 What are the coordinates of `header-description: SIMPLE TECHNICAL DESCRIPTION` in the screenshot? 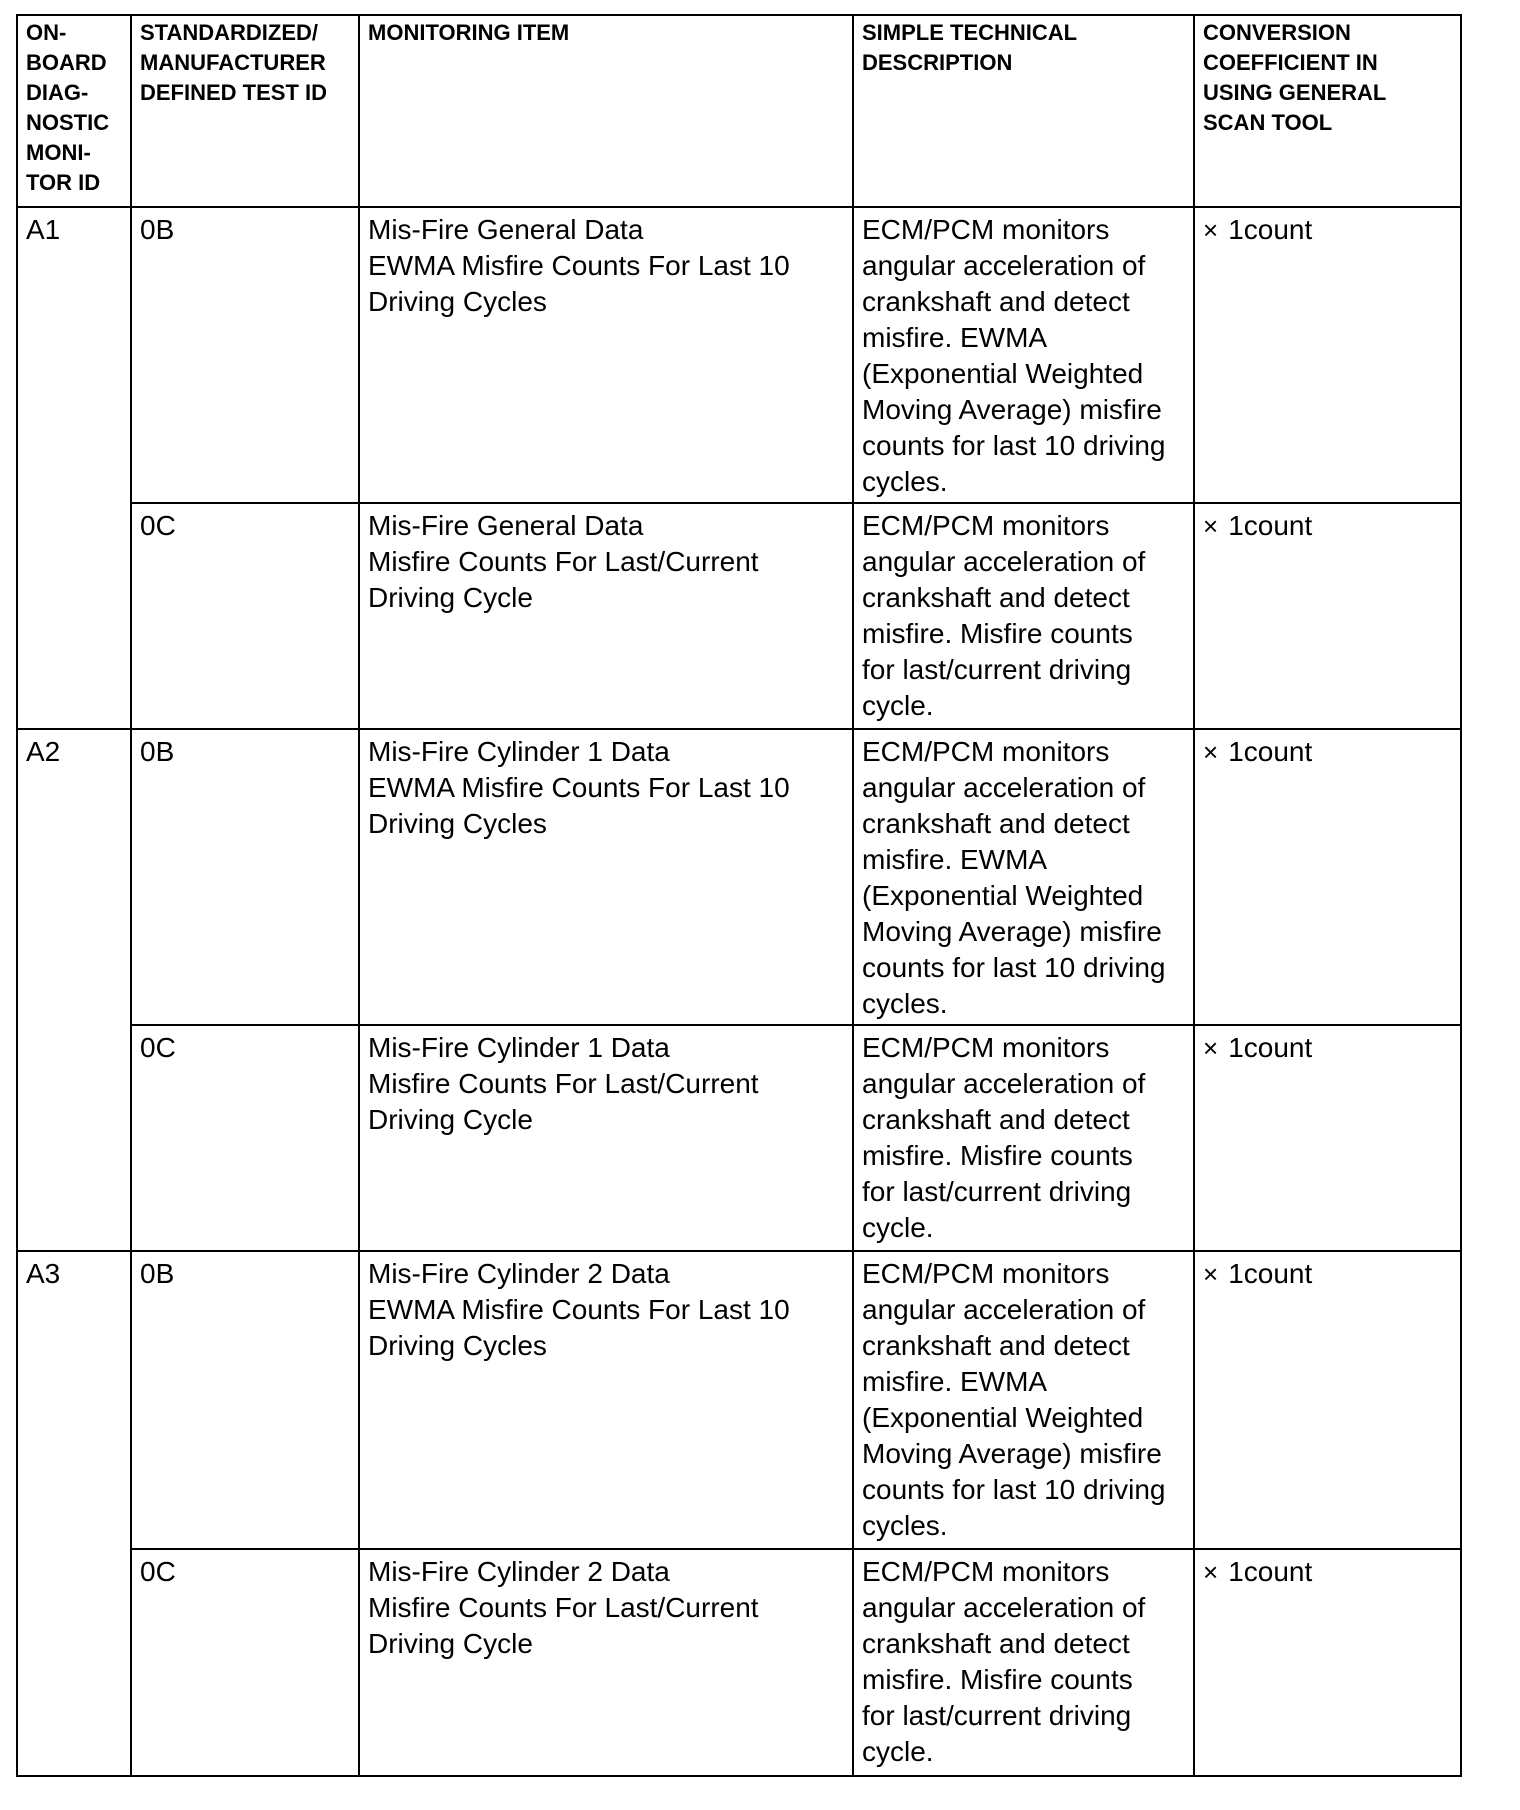 It's located at (1023, 111).